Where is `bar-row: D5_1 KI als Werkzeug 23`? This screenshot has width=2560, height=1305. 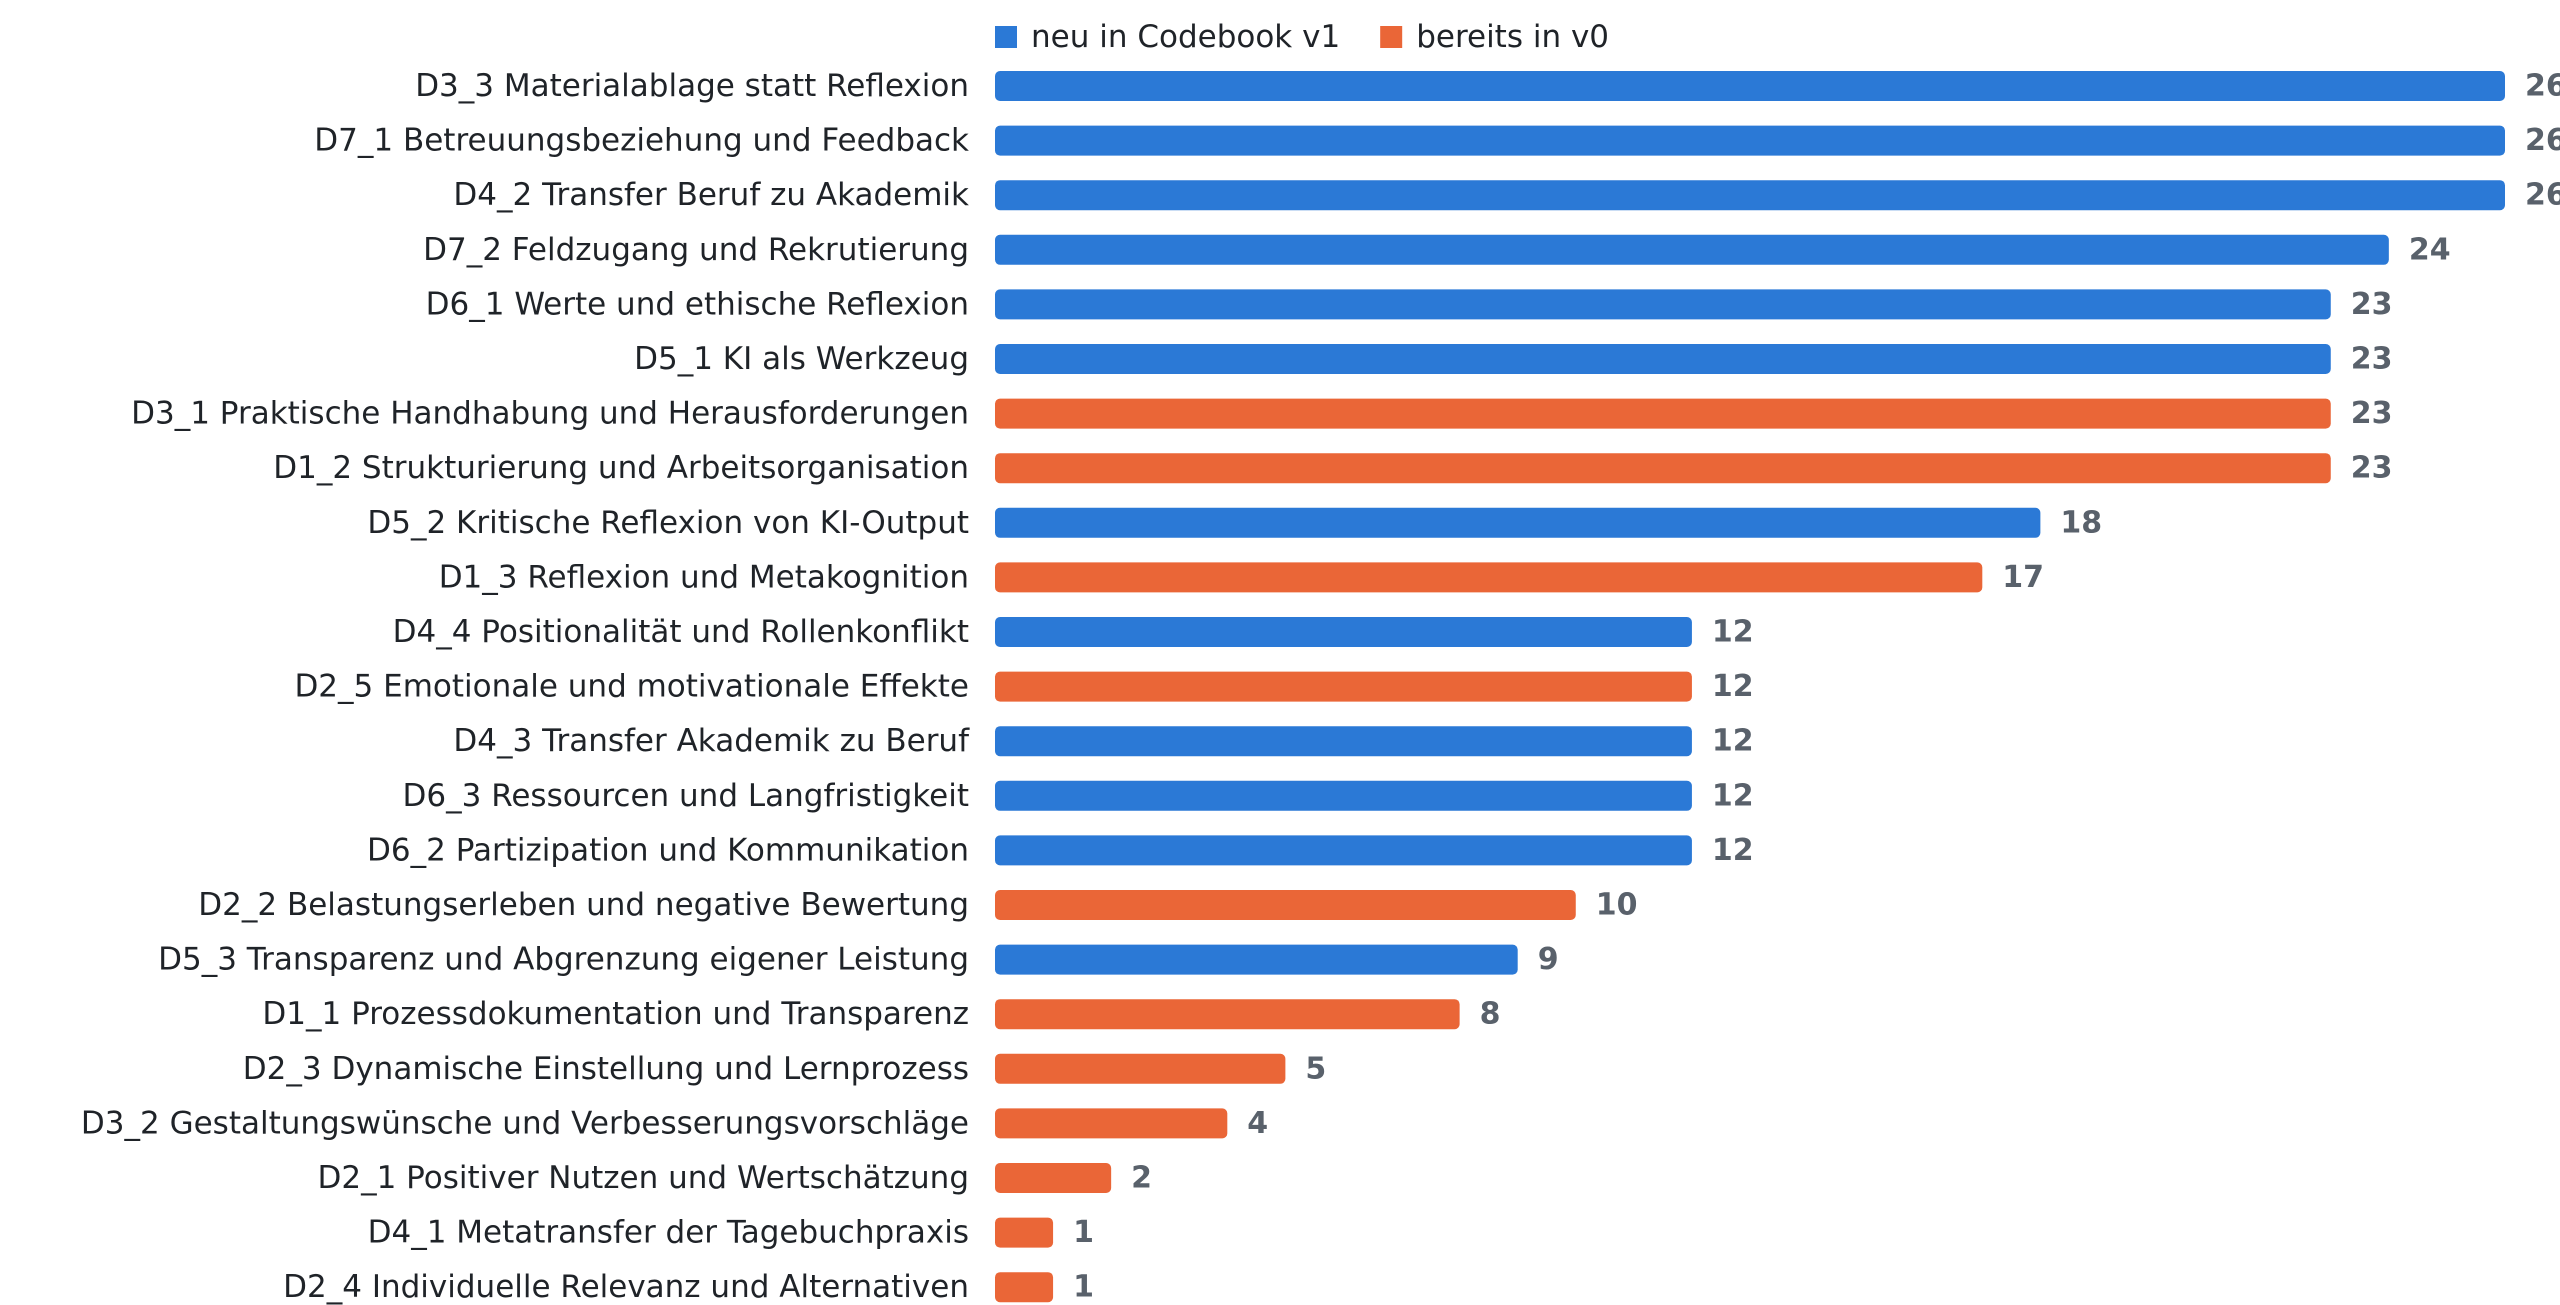 bar-row: D5_1 KI als Werkzeug 23 is located at coordinates (1513, 359).